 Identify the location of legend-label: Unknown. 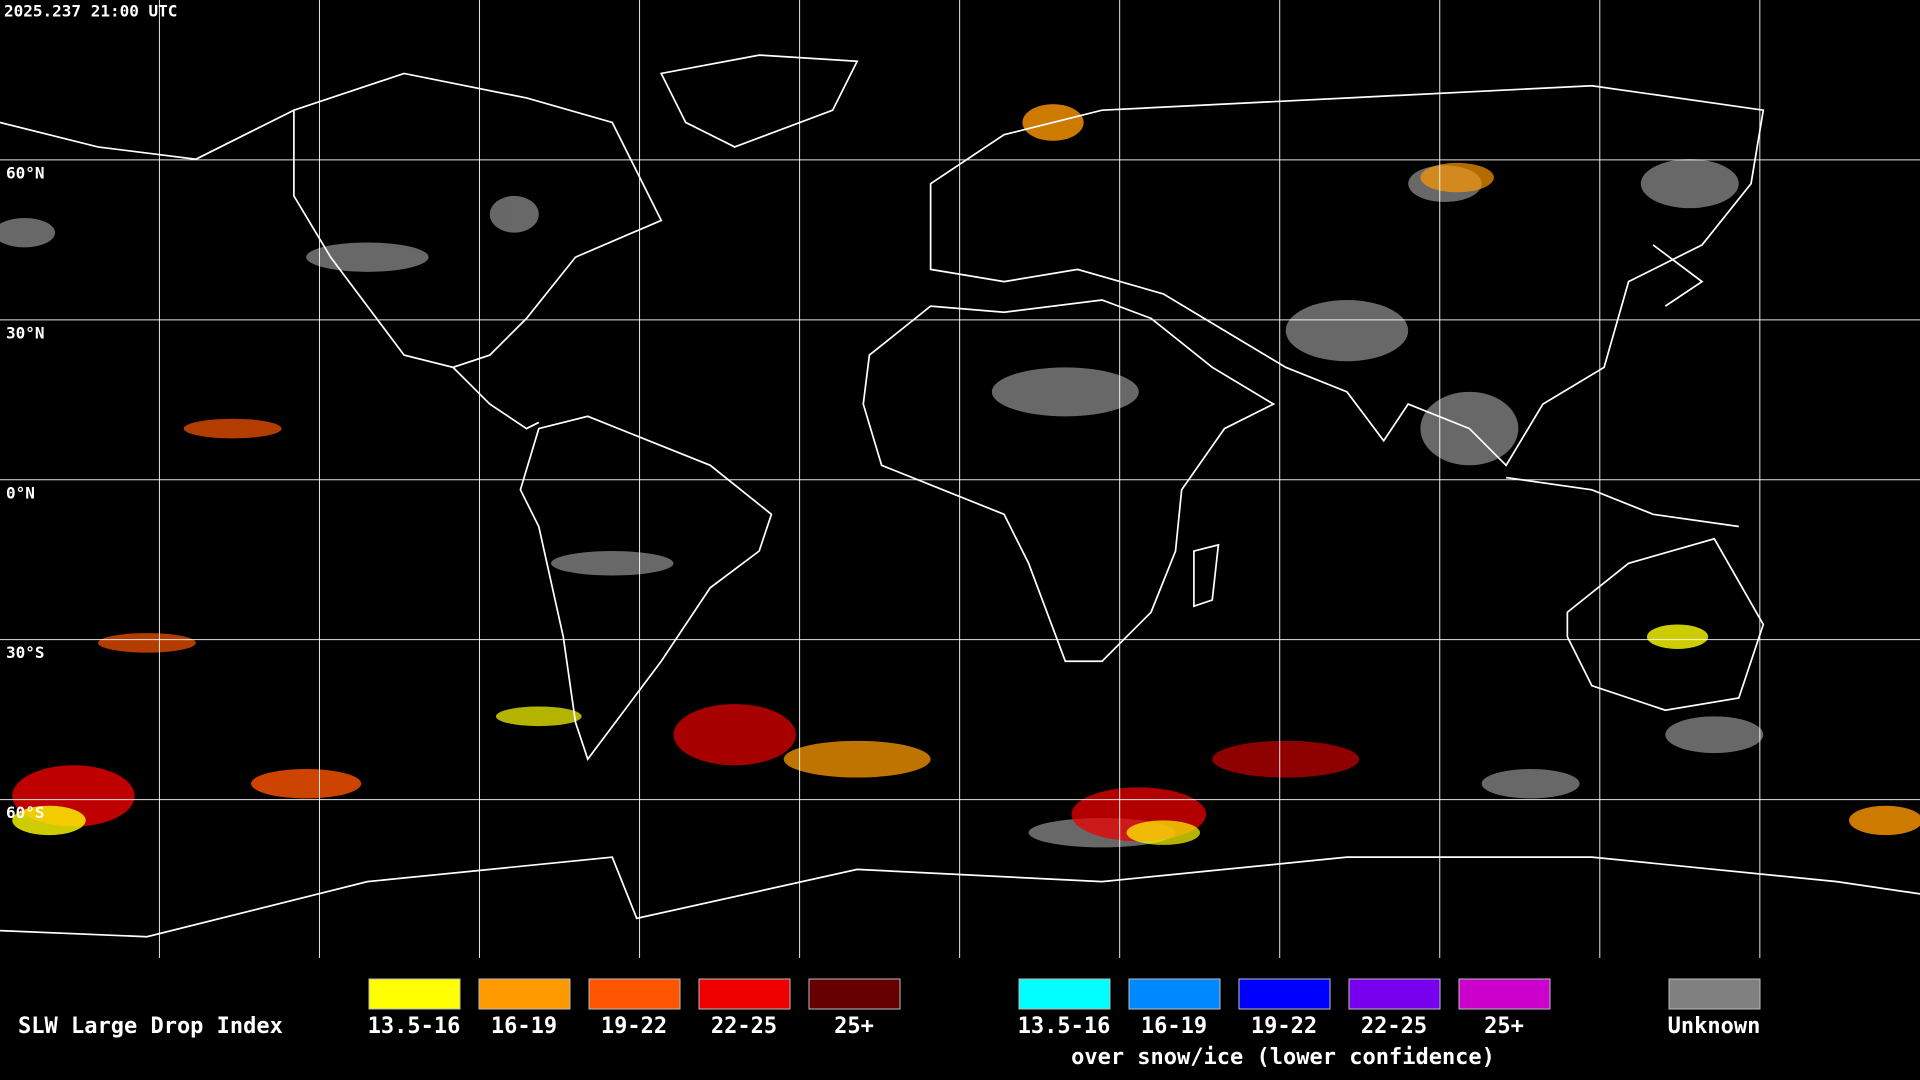
(1714, 1026).